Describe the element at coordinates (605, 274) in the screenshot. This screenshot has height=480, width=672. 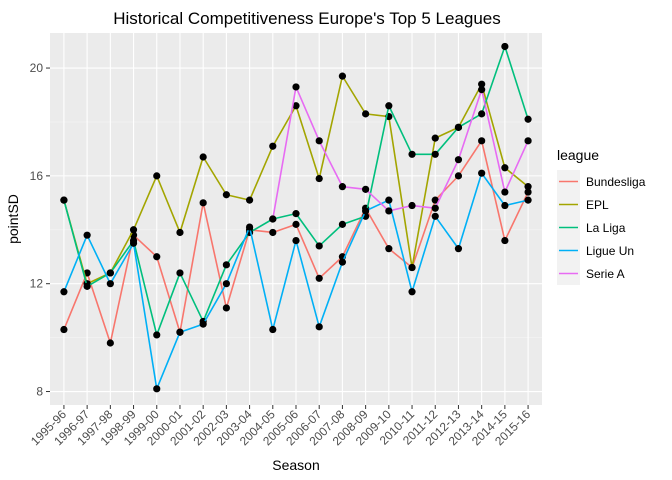
I see `legend-label: Serie A` at that location.